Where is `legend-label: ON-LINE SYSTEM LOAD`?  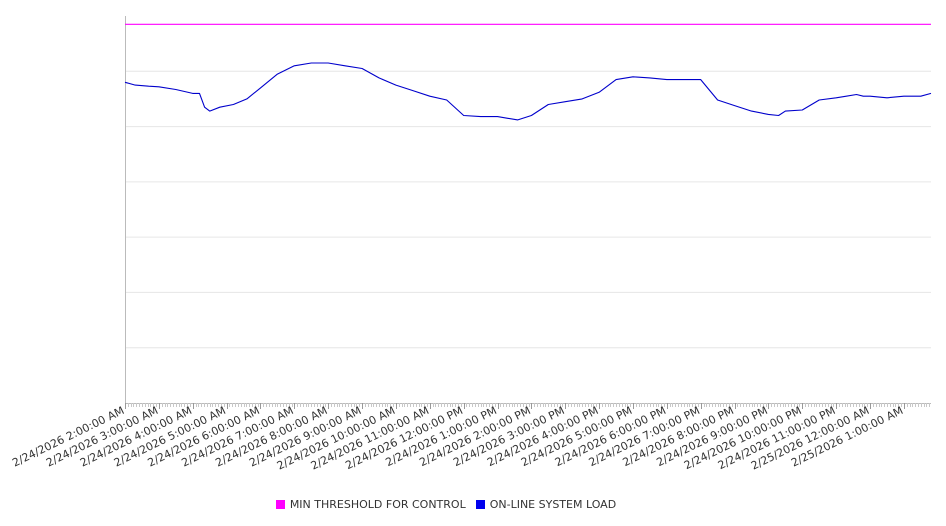 legend-label: ON-LINE SYSTEM LOAD is located at coordinates (553, 504).